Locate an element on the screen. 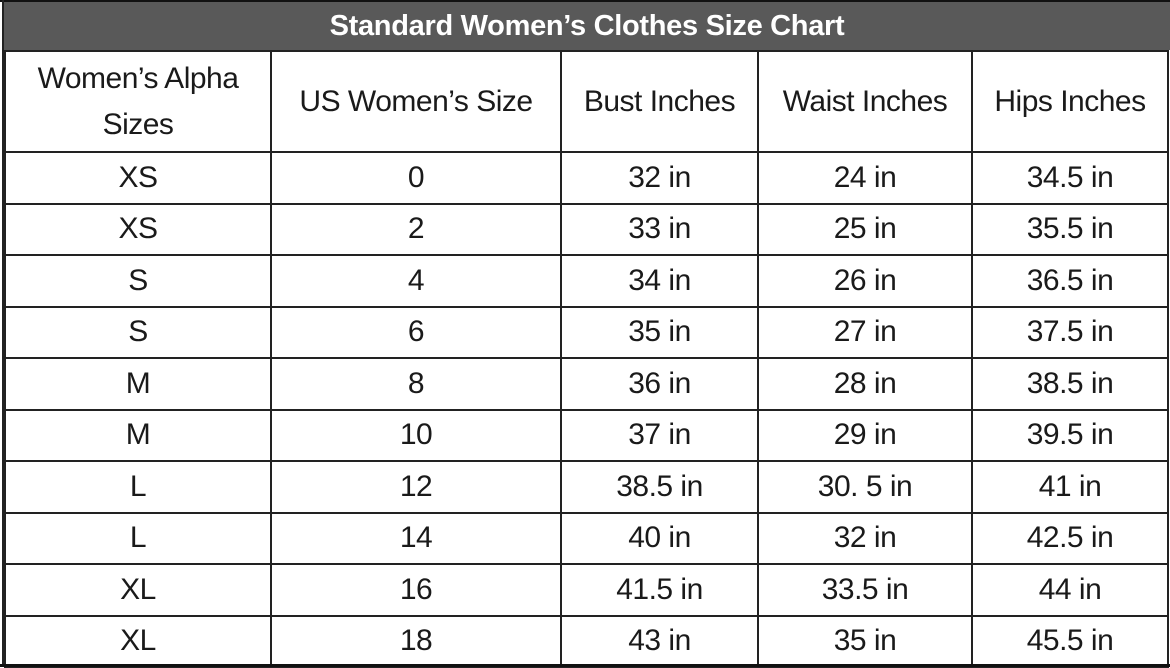 This screenshot has height=668, width=1170. hips-cell: 41 in is located at coordinates (1070, 487).